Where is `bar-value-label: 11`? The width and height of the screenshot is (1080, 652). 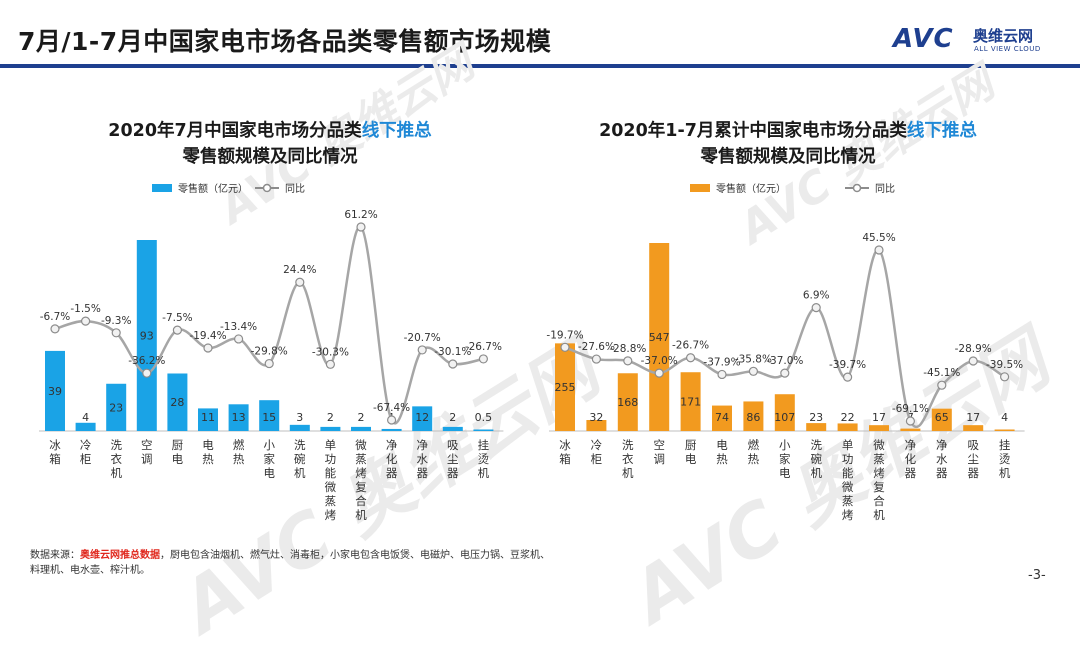
bar-value-label: 11 is located at coordinates (208, 417).